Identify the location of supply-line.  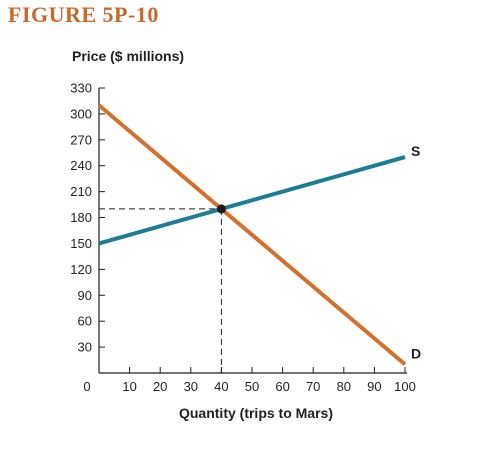
(252, 200).